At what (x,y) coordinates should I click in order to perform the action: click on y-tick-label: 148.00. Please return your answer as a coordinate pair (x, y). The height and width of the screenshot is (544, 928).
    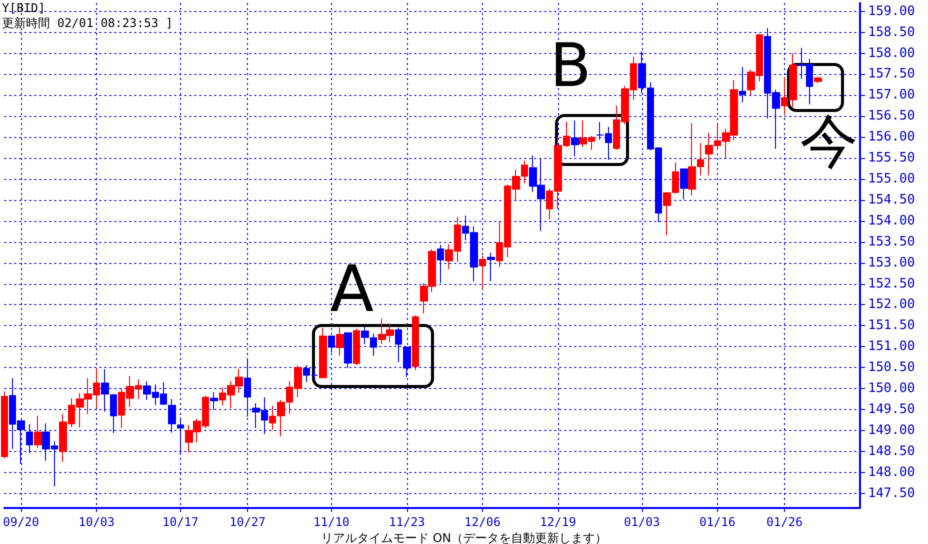
    Looking at the image, I should click on (891, 472).